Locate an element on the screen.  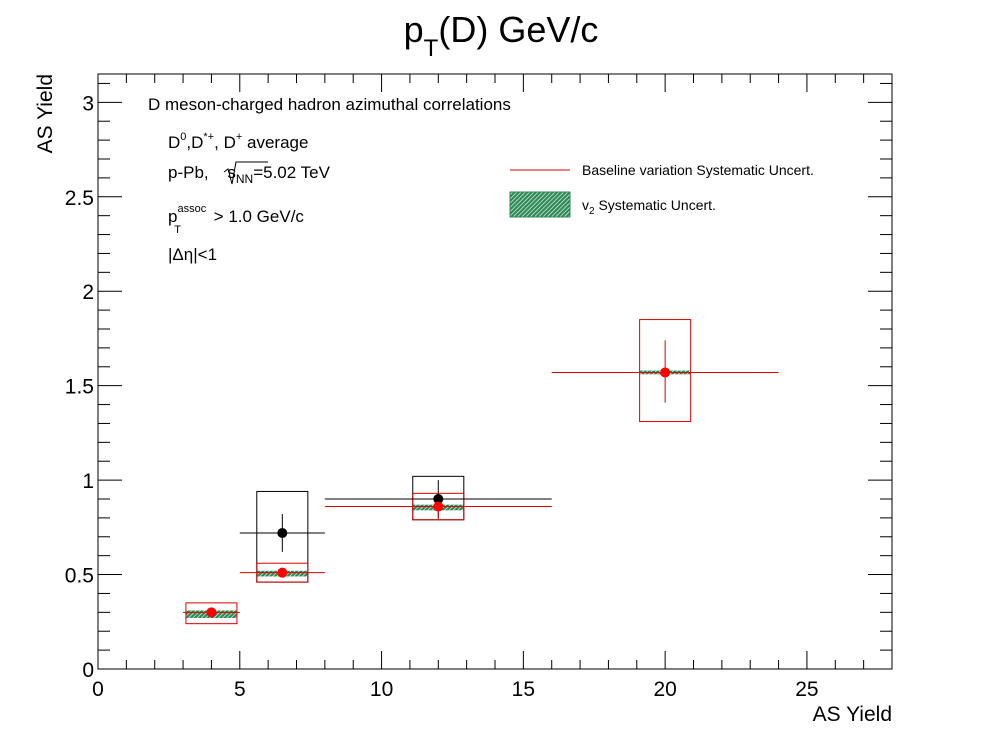
svg-text: p-Pb, sNN=5.02 TeV is located at coordinates (249, 174).